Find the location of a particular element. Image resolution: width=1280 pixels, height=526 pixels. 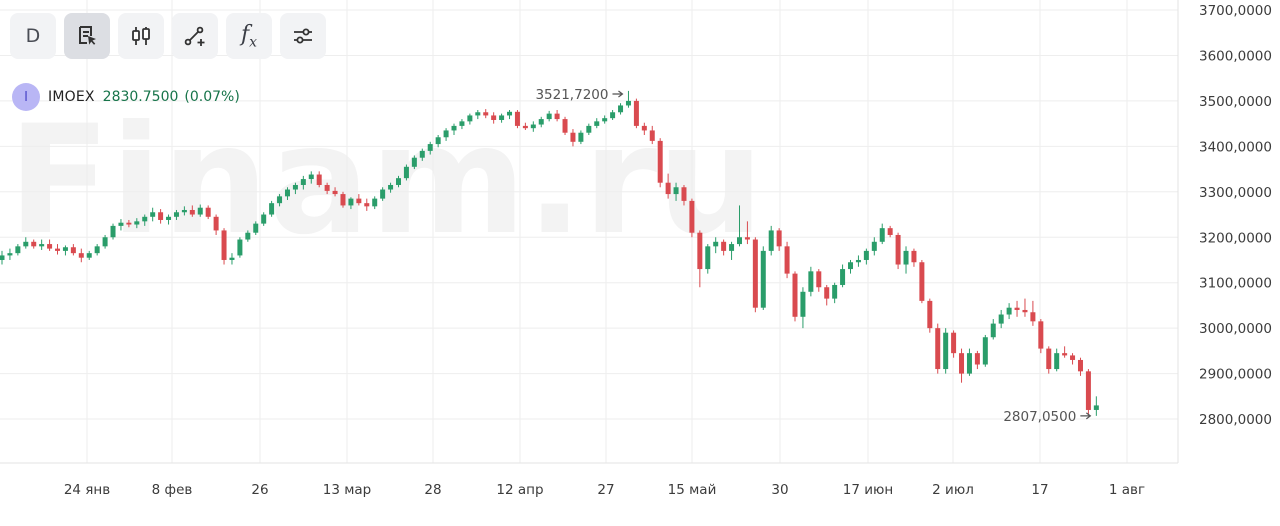

document-pointer-icon is located at coordinates (87, 35).